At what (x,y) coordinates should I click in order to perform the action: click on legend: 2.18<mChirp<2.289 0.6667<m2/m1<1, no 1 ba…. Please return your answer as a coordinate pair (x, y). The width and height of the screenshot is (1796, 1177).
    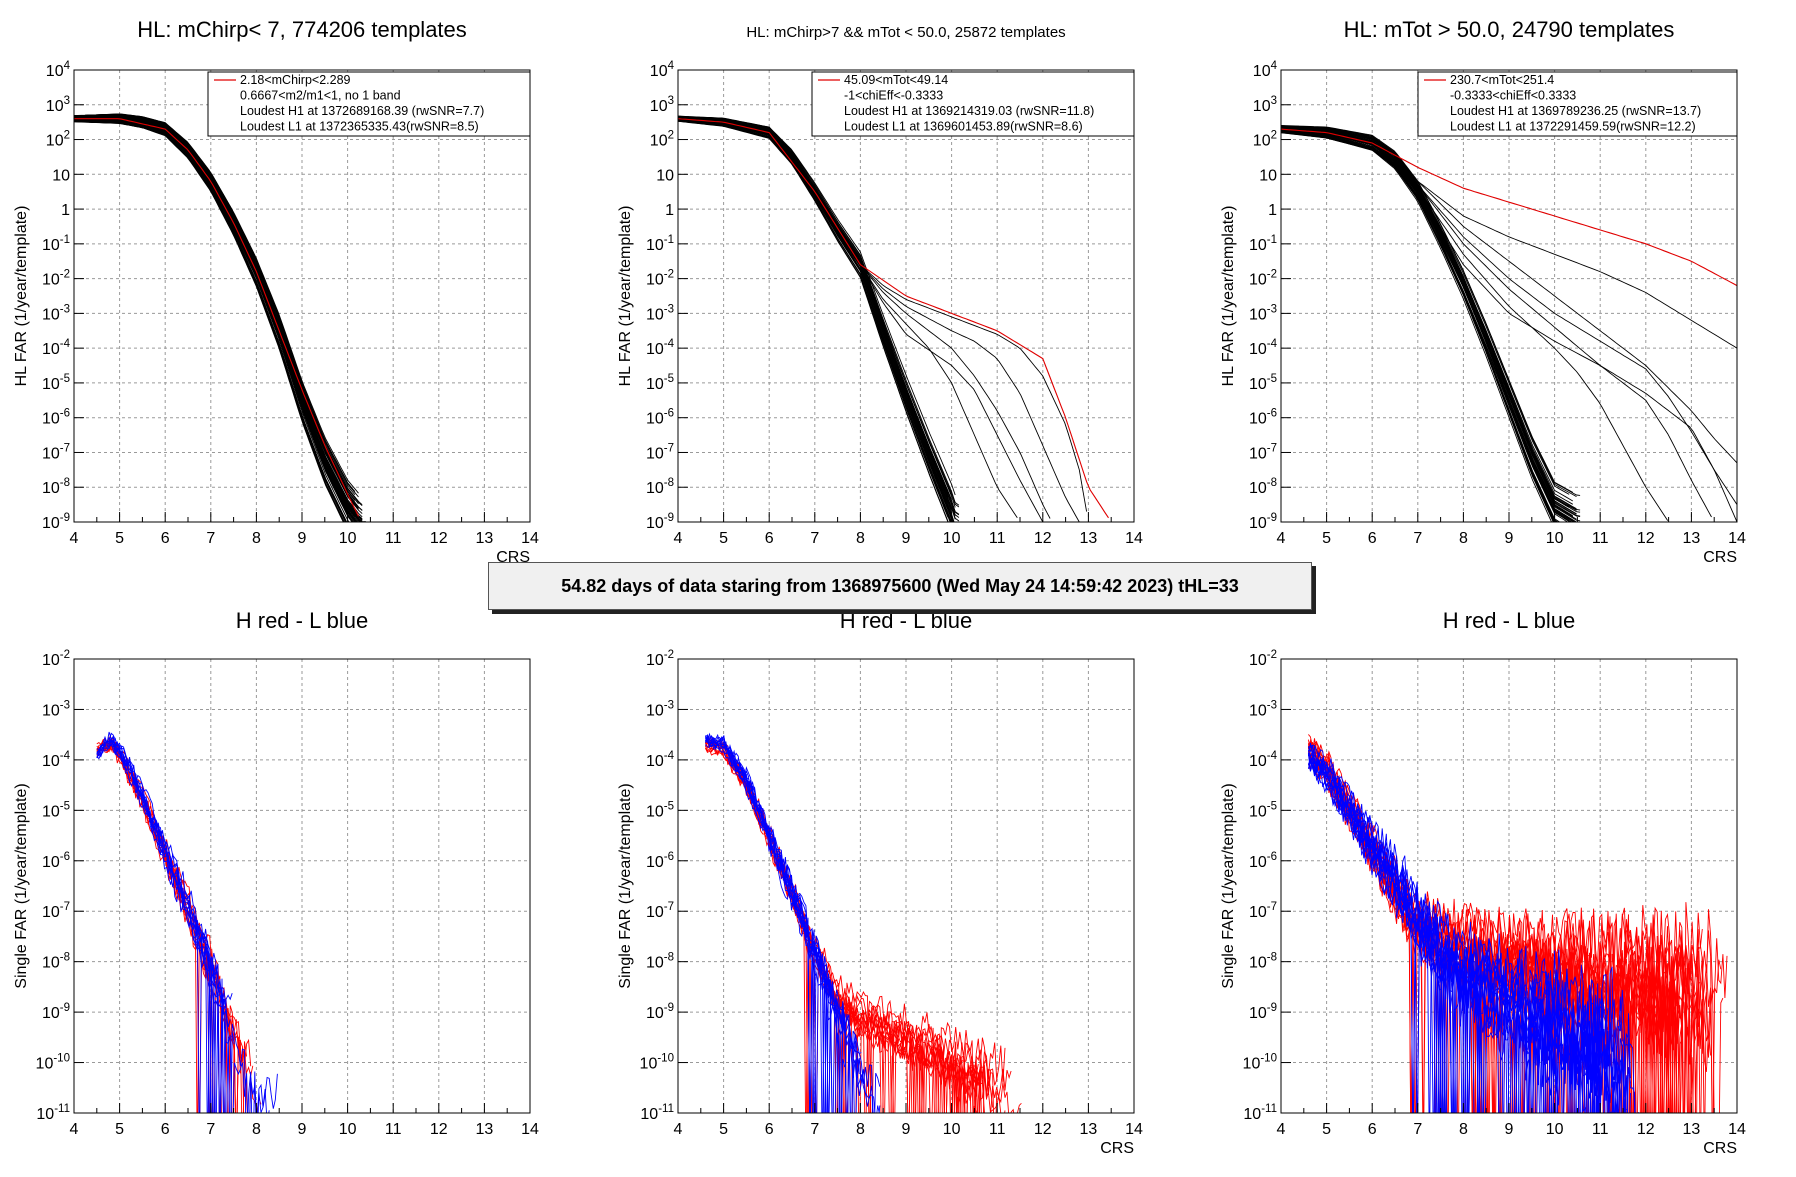
    Looking at the image, I should click on (369, 104).